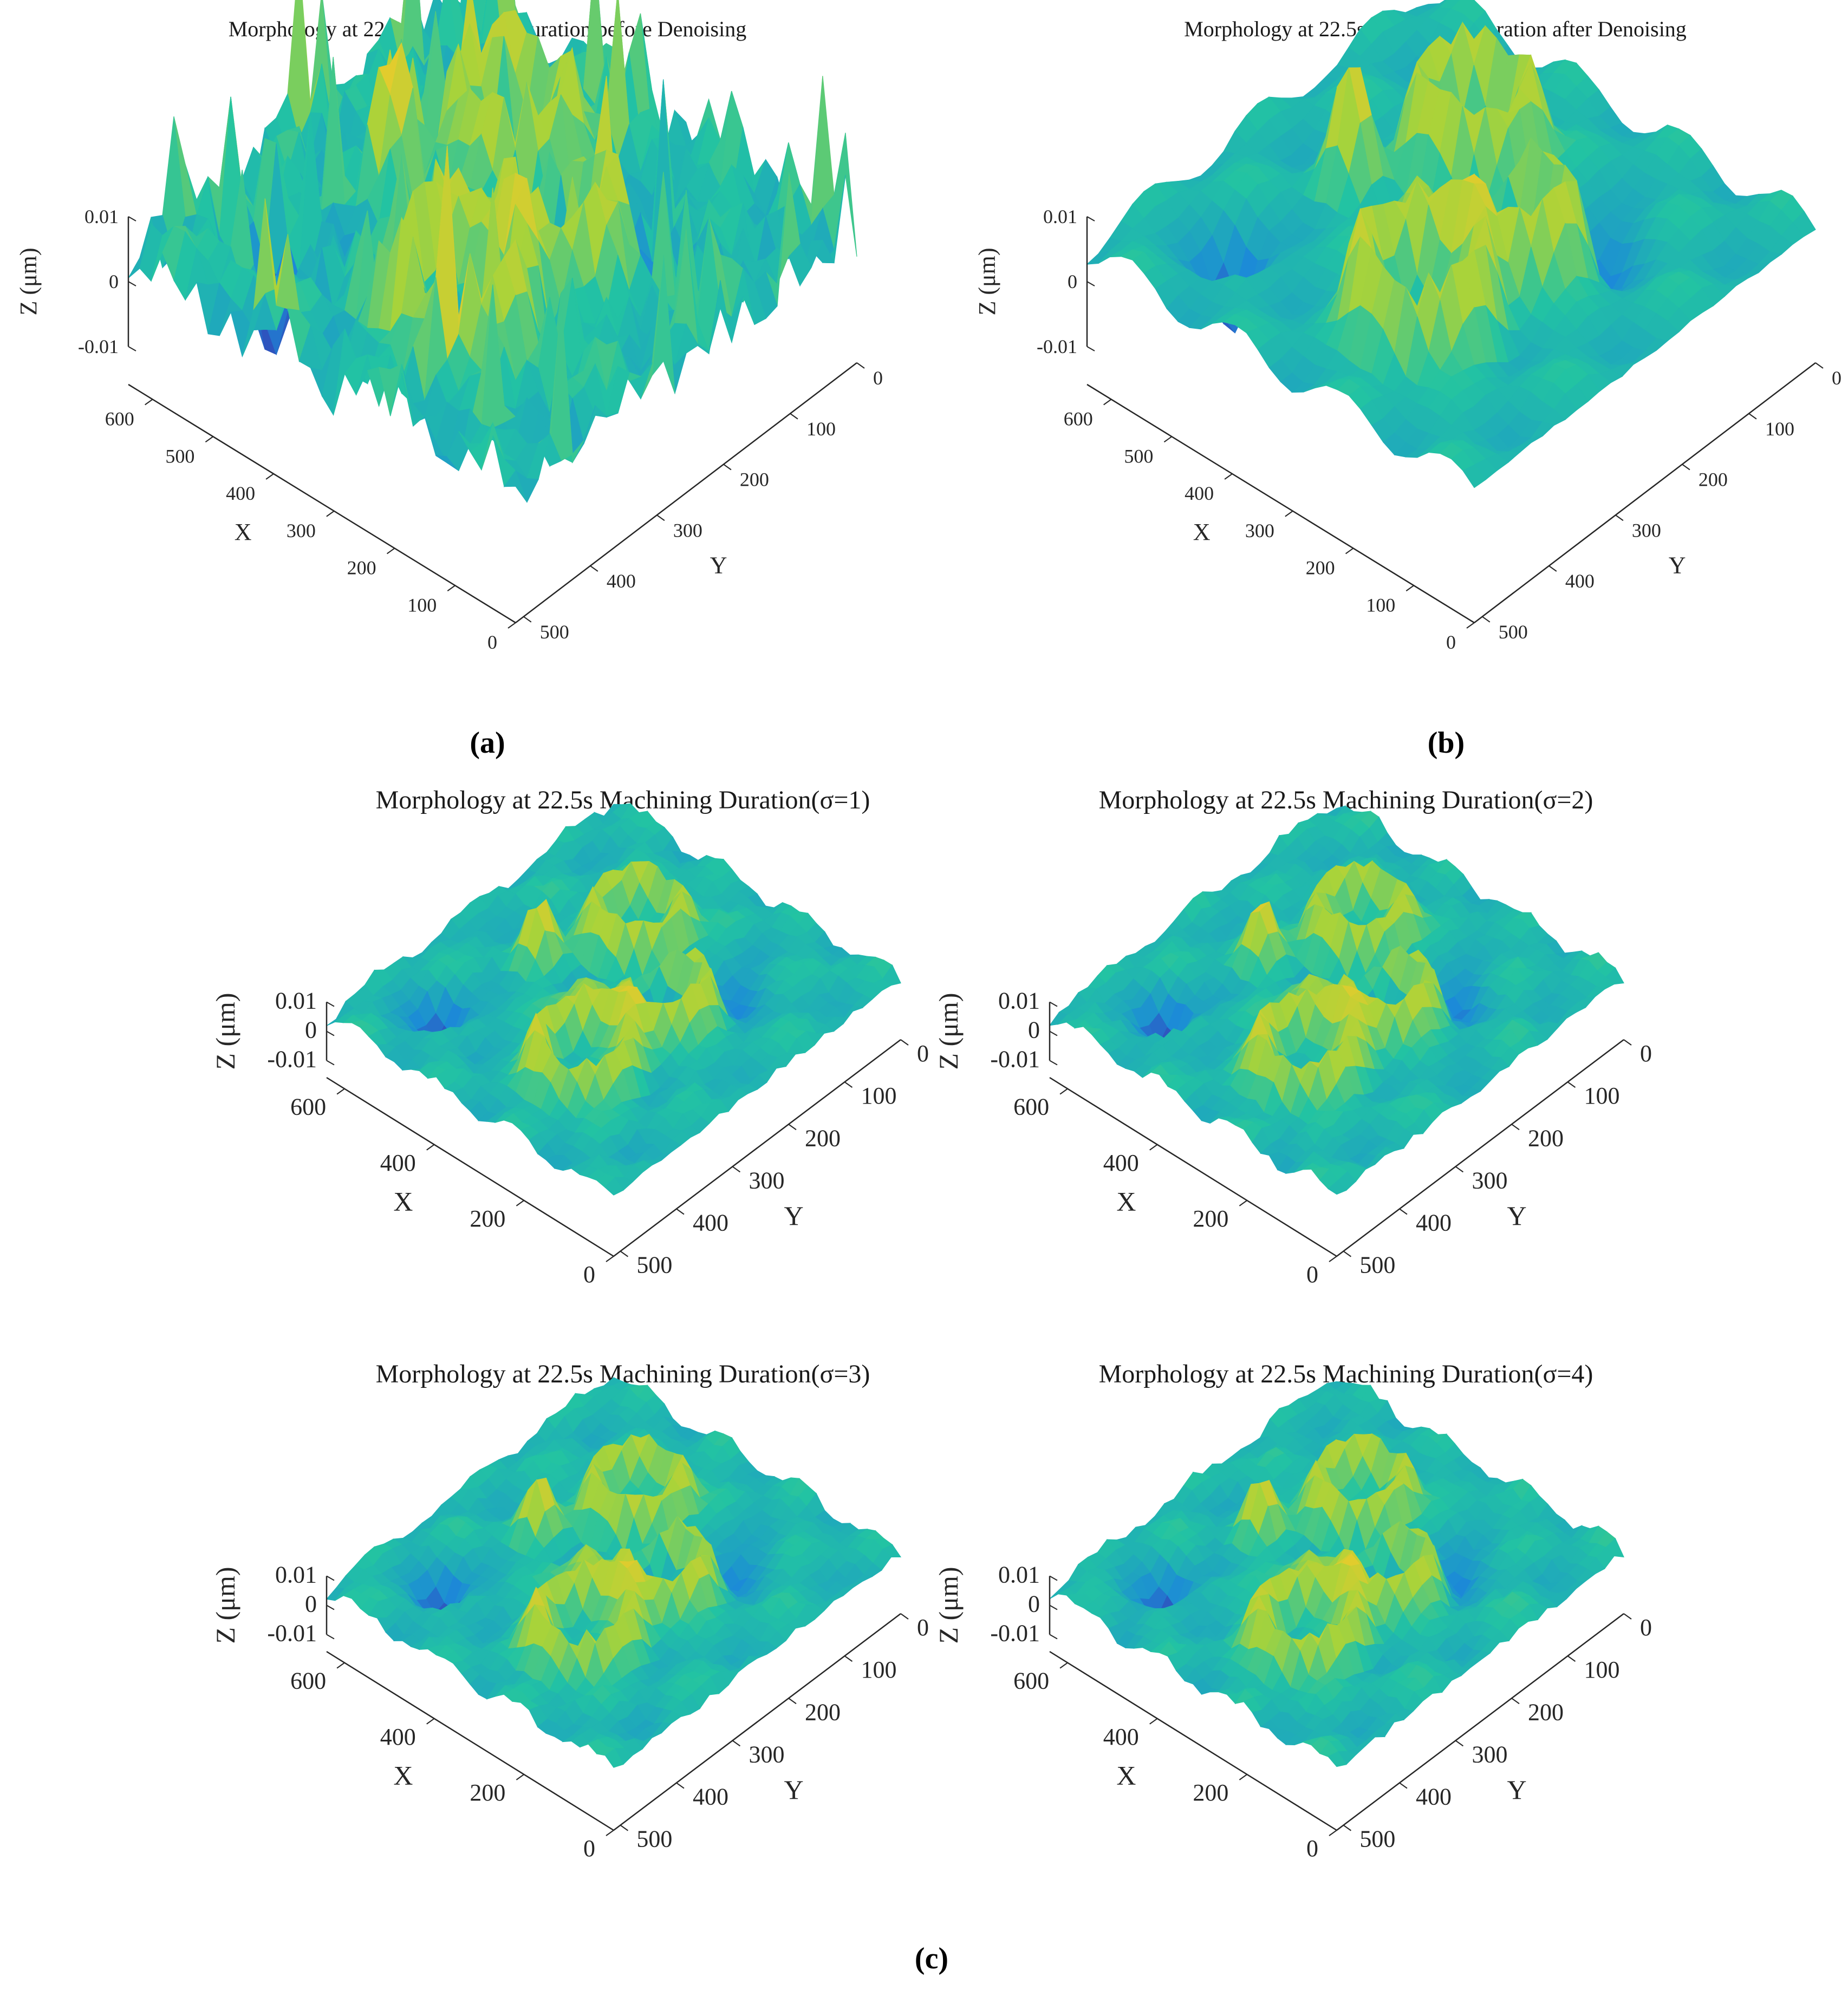 The height and width of the screenshot is (1990, 1848). What do you see at coordinates (1446, 743) in the screenshot?
I see `caption-b: (b)` at bounding box center [1446, 743].